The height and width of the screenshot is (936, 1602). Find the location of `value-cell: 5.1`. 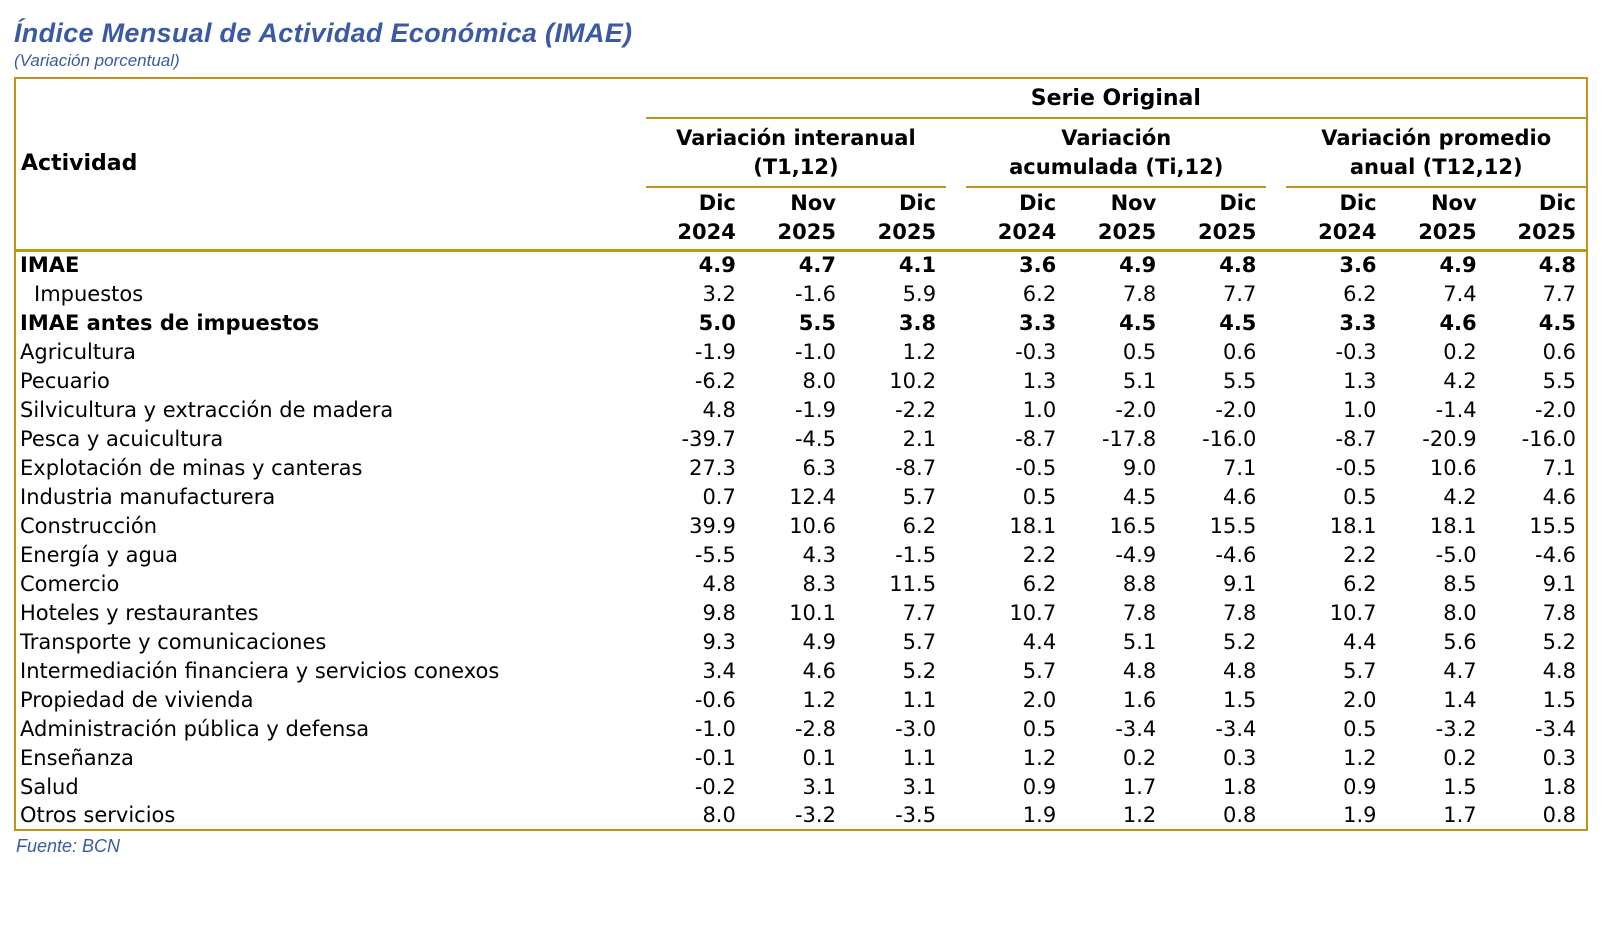

value-cell: 5.1 is located at coordinates (1139, 380).